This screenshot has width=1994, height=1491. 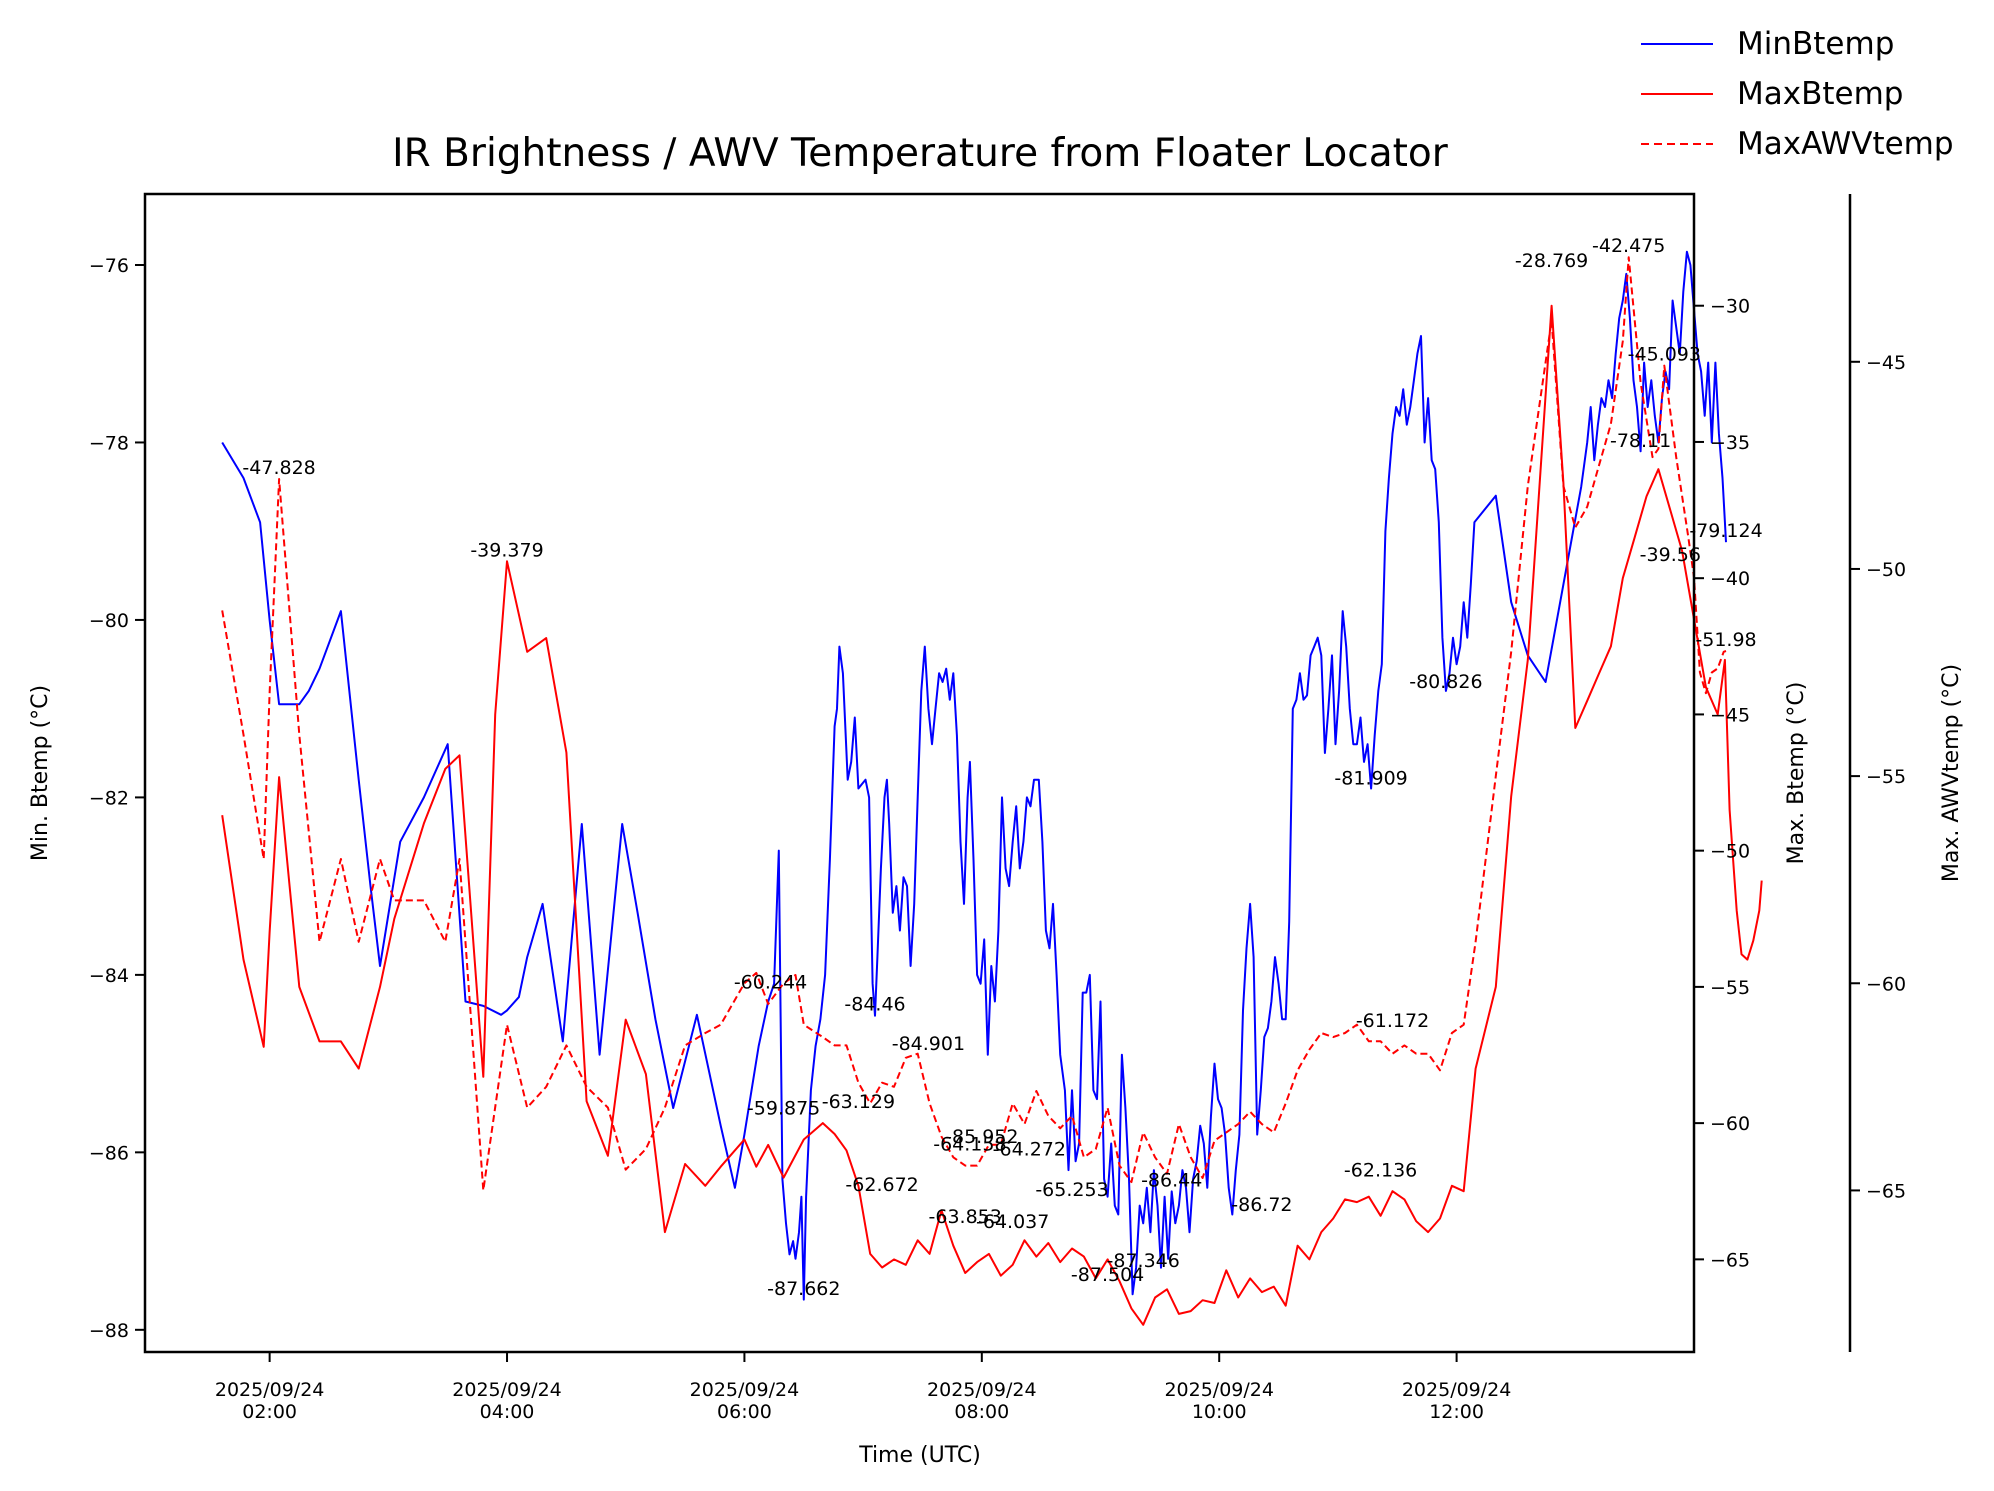 I want to click on y-axis-min: −88 −86 −84 −82 −80 −78 −76, so click(x=117, y=798).